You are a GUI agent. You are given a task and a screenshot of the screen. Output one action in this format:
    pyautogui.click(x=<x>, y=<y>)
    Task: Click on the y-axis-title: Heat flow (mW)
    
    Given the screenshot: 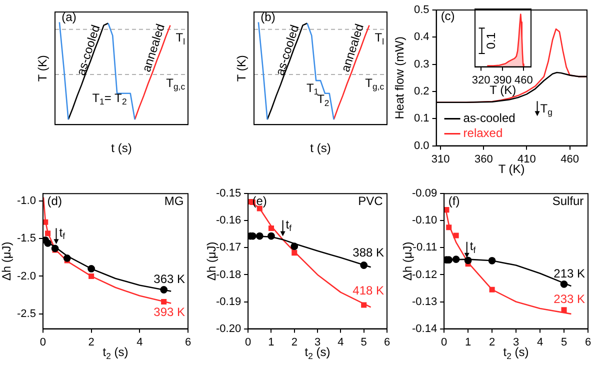 What is the action you would take?
    pyautogui.click(x=399, y=78)
    